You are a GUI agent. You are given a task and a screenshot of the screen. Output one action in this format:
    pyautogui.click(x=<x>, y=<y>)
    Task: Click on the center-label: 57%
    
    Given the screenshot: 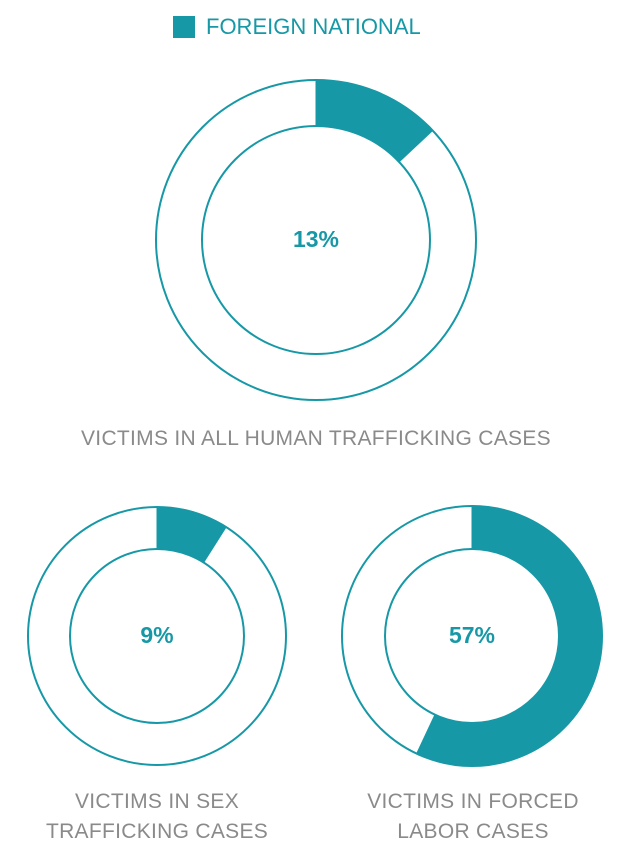 What is the action you would take?
    pyautogui.click(x=472, y=635)
    